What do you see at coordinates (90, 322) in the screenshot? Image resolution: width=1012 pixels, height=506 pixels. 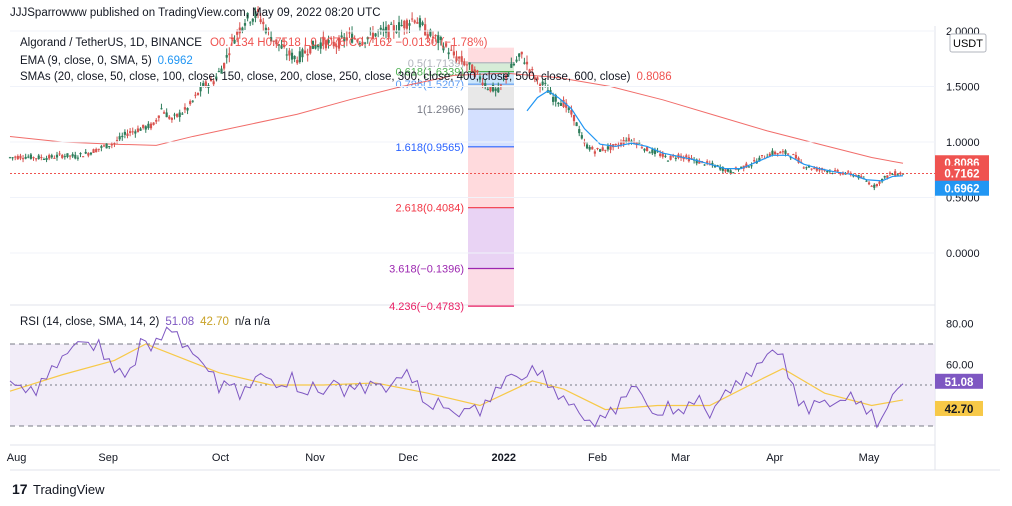 I see `legend-rsi-label: RSI (14, close, SMA, 14, 2)` at bounding box center [90, 322].